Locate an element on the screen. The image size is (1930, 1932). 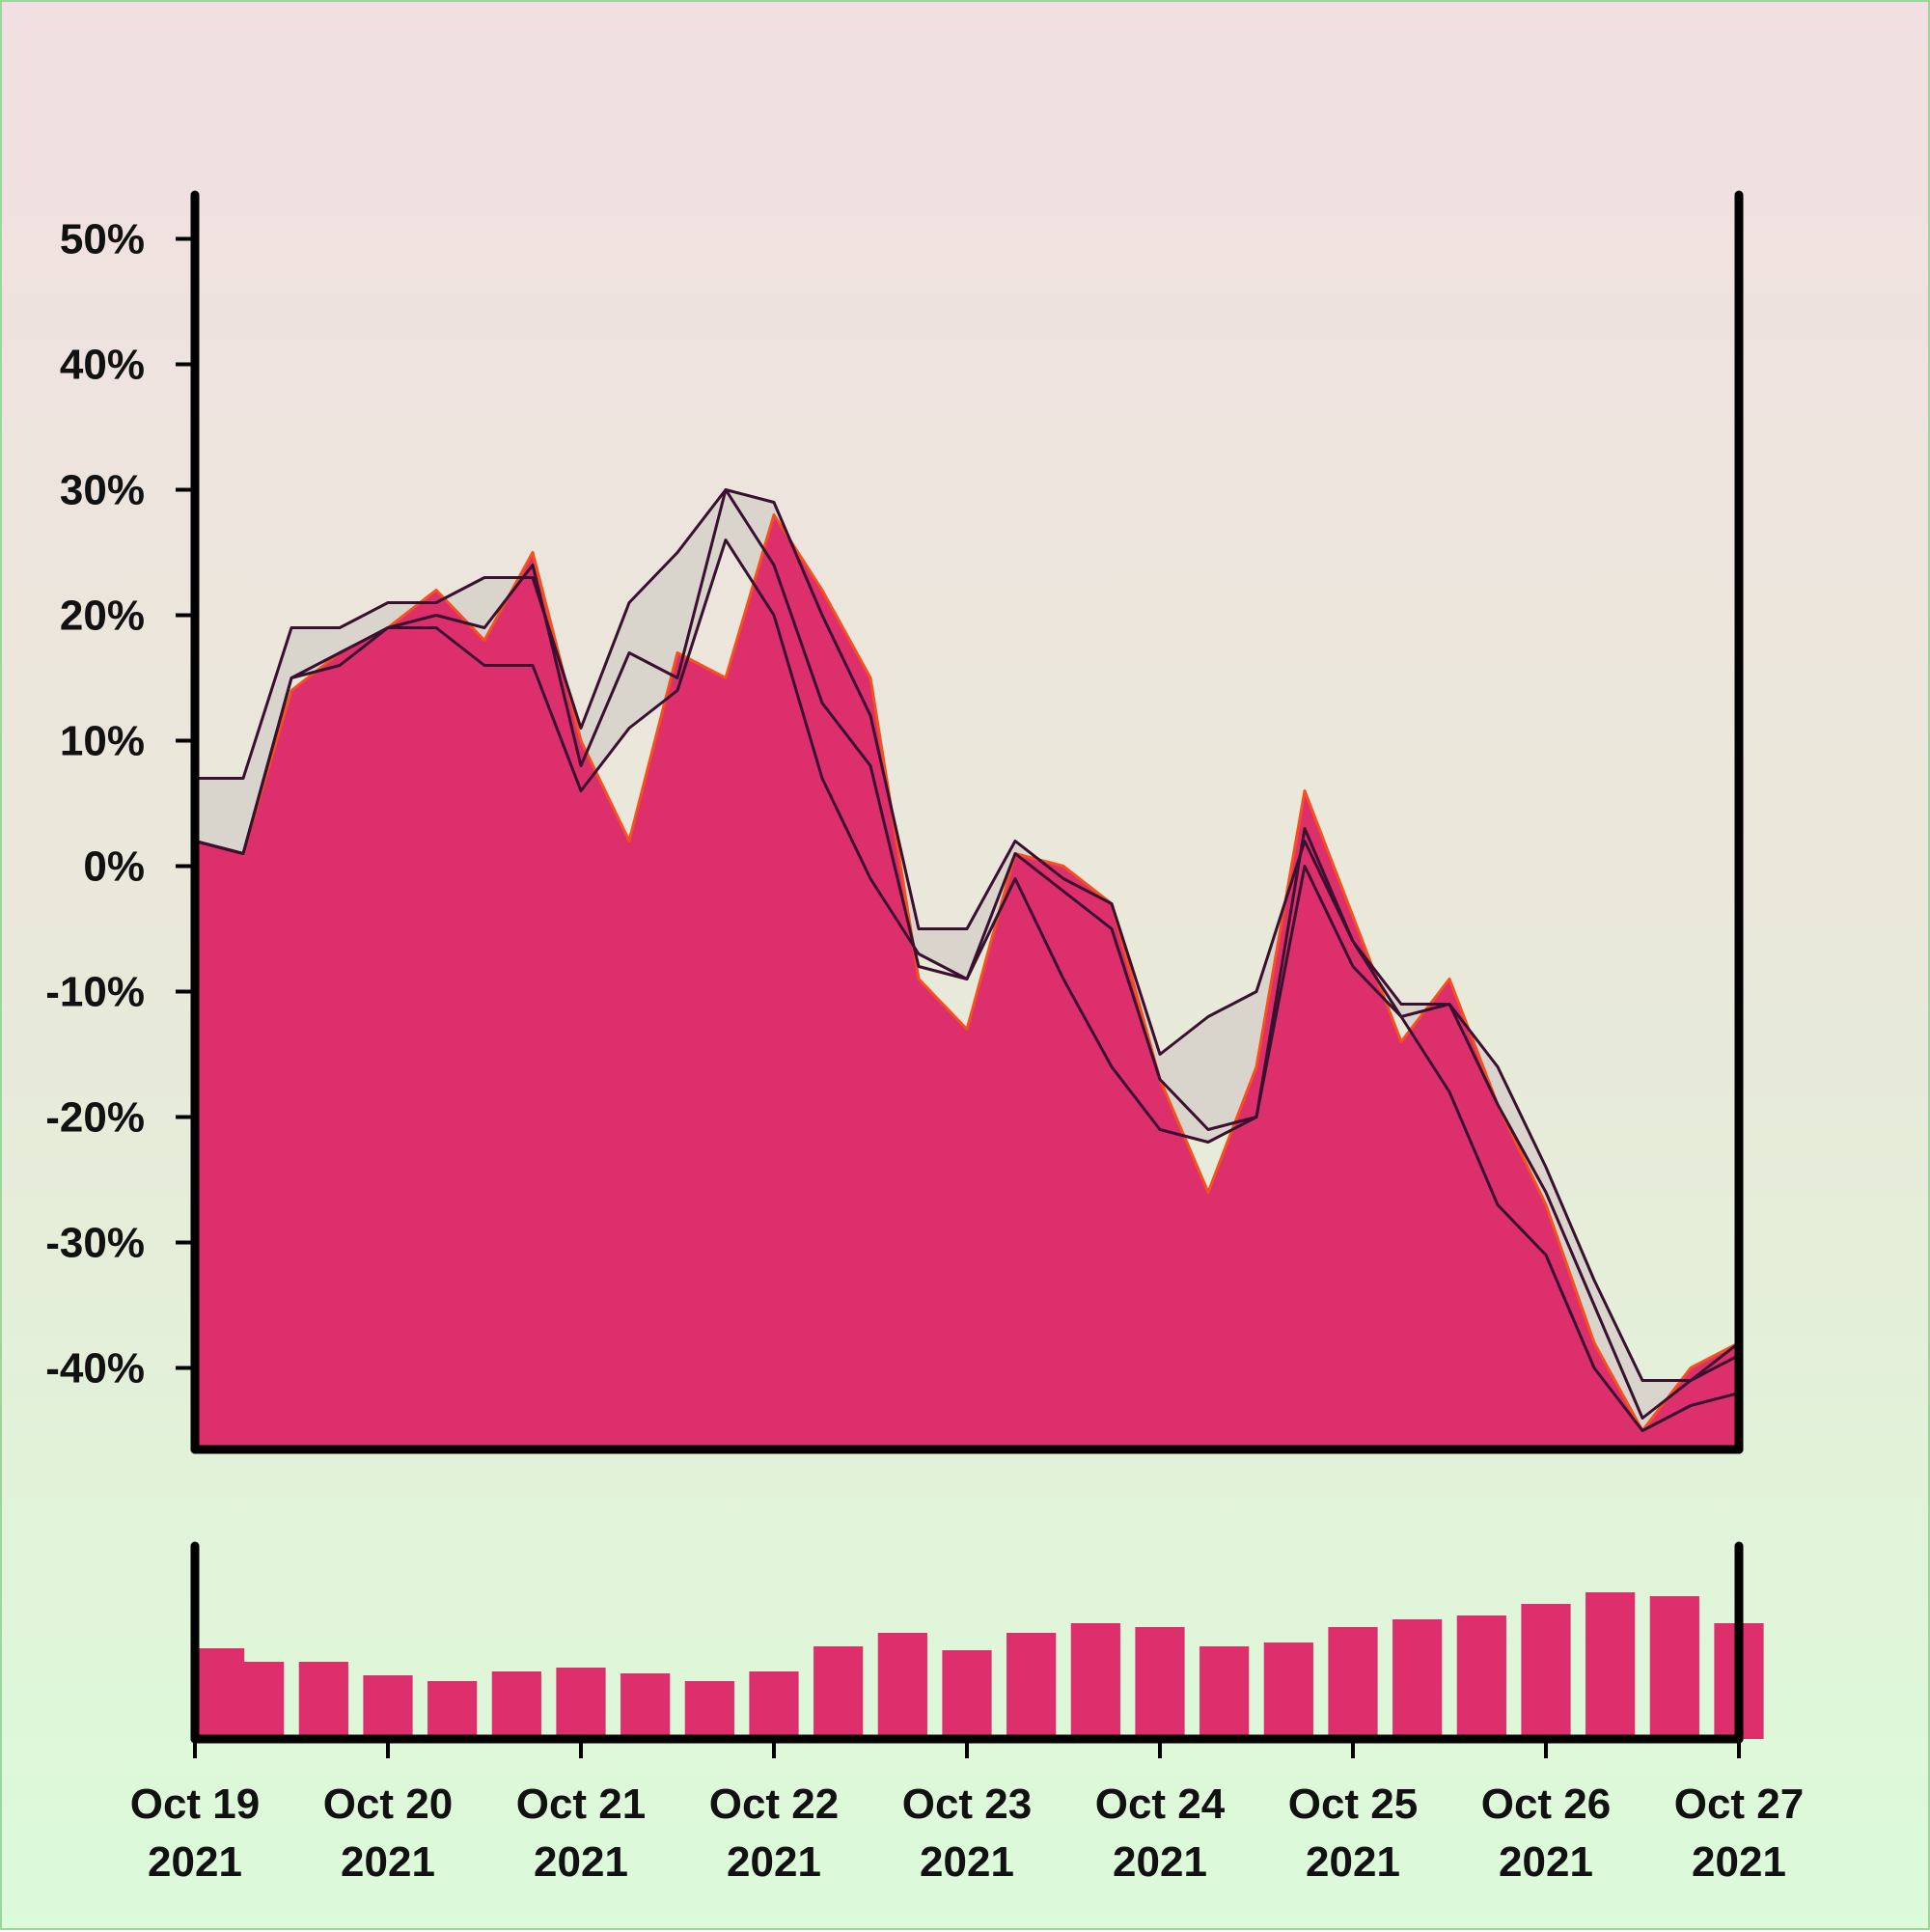
x-tick-label-date: Oct 25 is located at coordinates (1353, 1804).